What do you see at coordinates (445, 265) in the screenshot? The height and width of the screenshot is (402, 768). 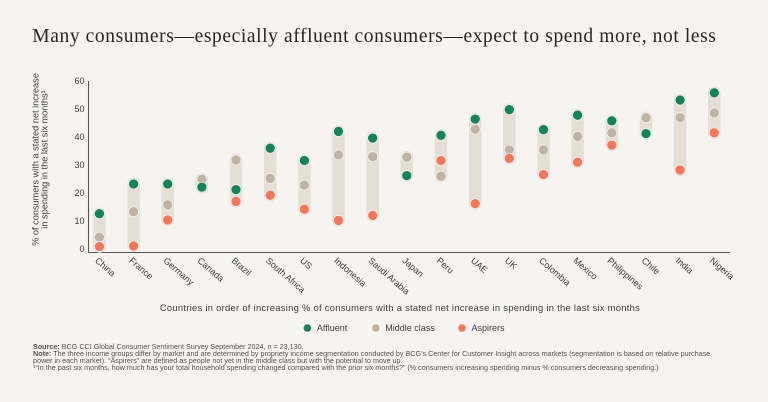 I see `svg-text: Peru` at bounding box center [445, 265].